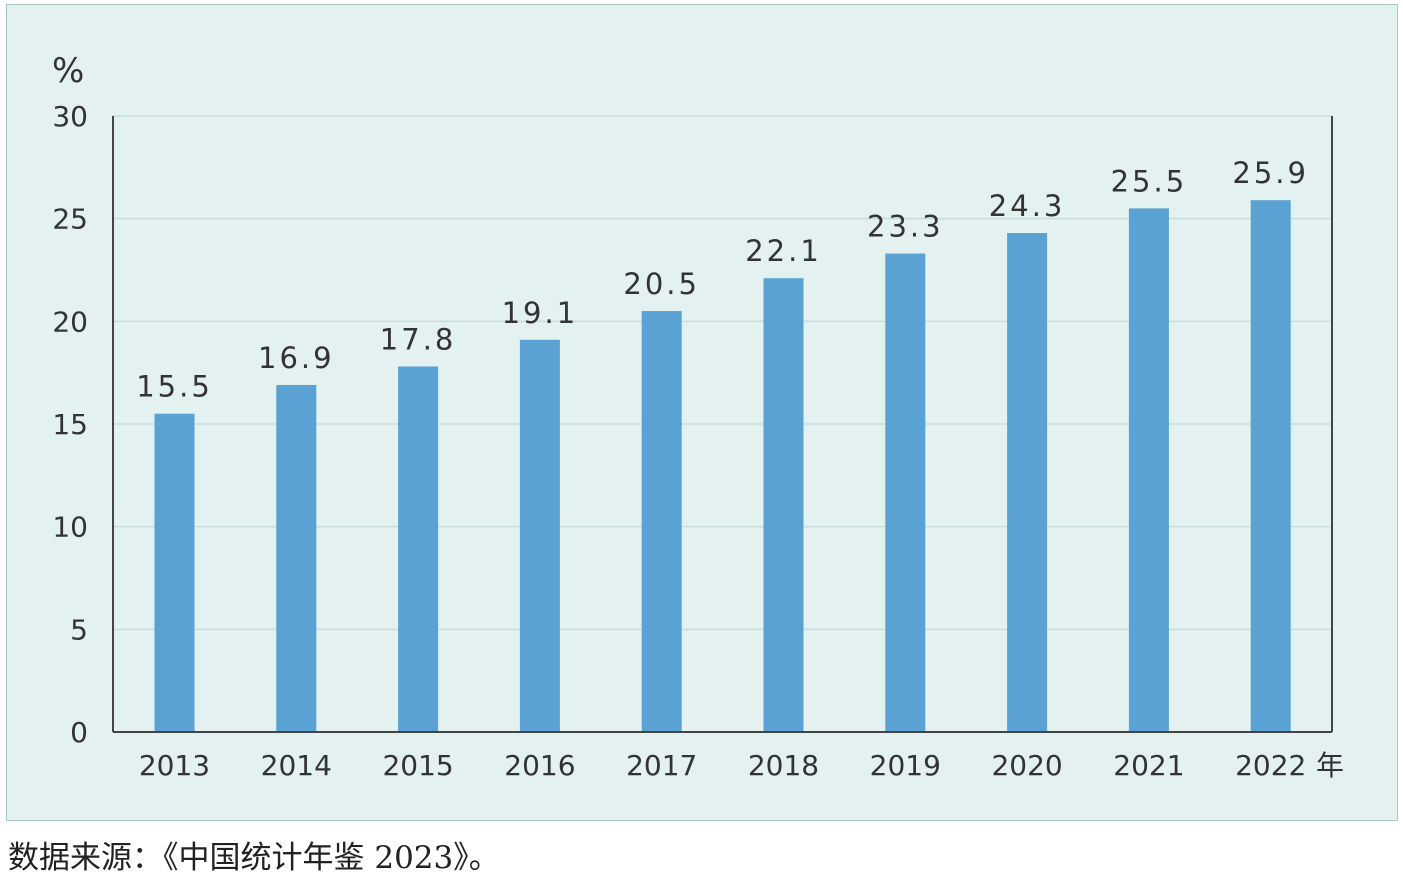  What do you see at coordinates (418, 549) in the screenshot?
I see `bar-2015` at bounding box center [418, 549].